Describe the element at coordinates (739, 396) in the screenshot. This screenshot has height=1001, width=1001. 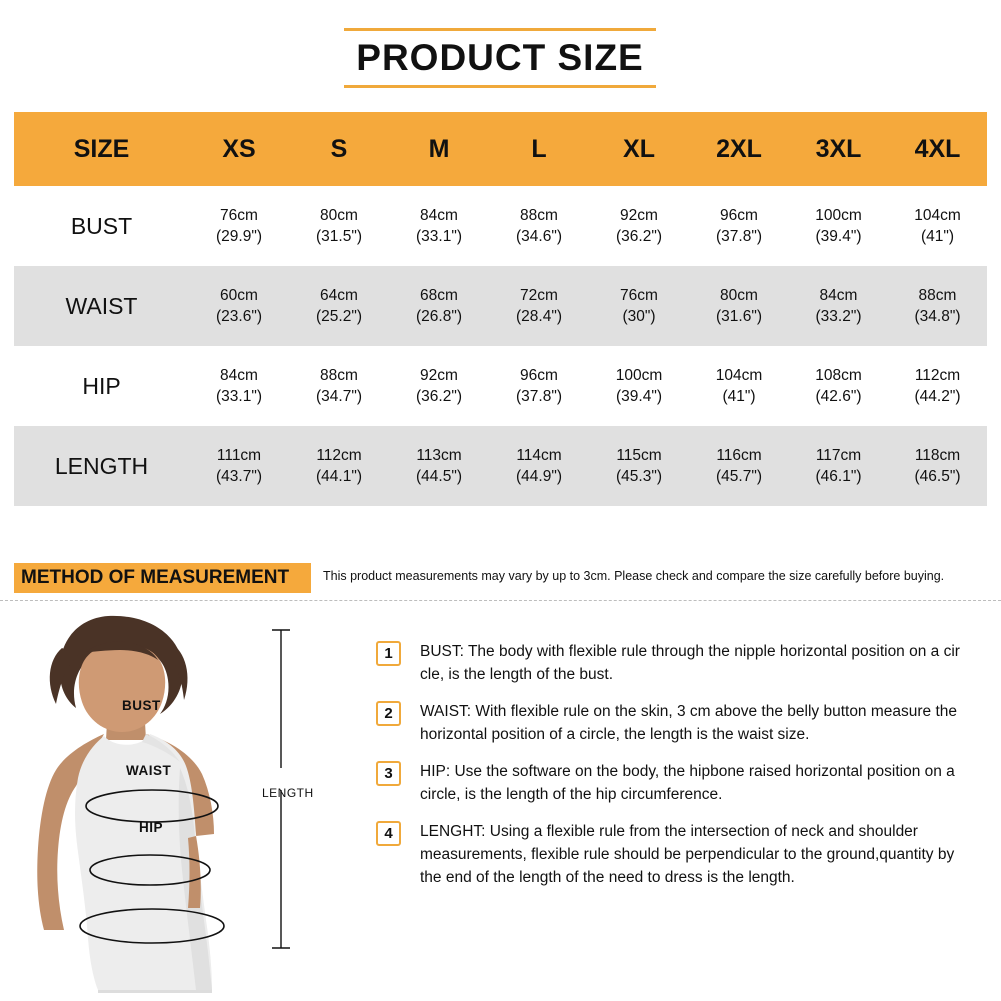
I see `cell-inch: (41")` at that location.